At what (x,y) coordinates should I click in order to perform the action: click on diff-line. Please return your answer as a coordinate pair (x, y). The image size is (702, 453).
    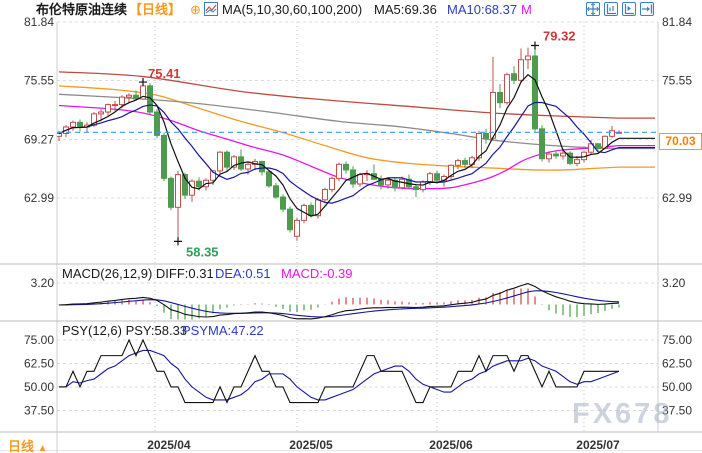
    Looking at the image, I should click on (339, 301).